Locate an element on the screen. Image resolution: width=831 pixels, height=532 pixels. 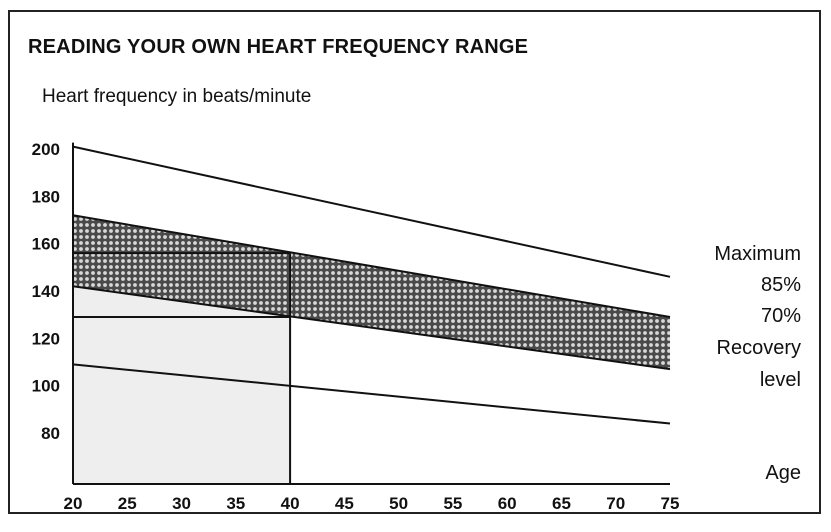
y-tick-label: 200 is located at coordinates (46, 149).